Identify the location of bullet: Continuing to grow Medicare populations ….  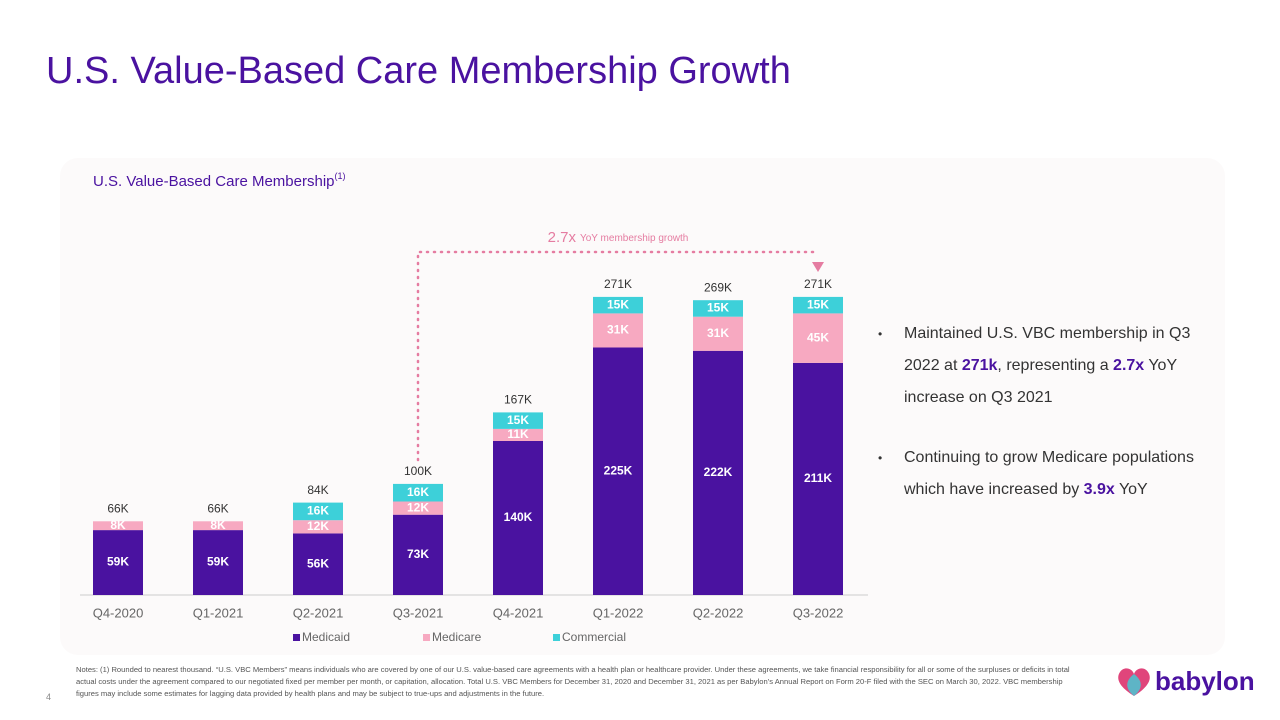
(1053, 474).